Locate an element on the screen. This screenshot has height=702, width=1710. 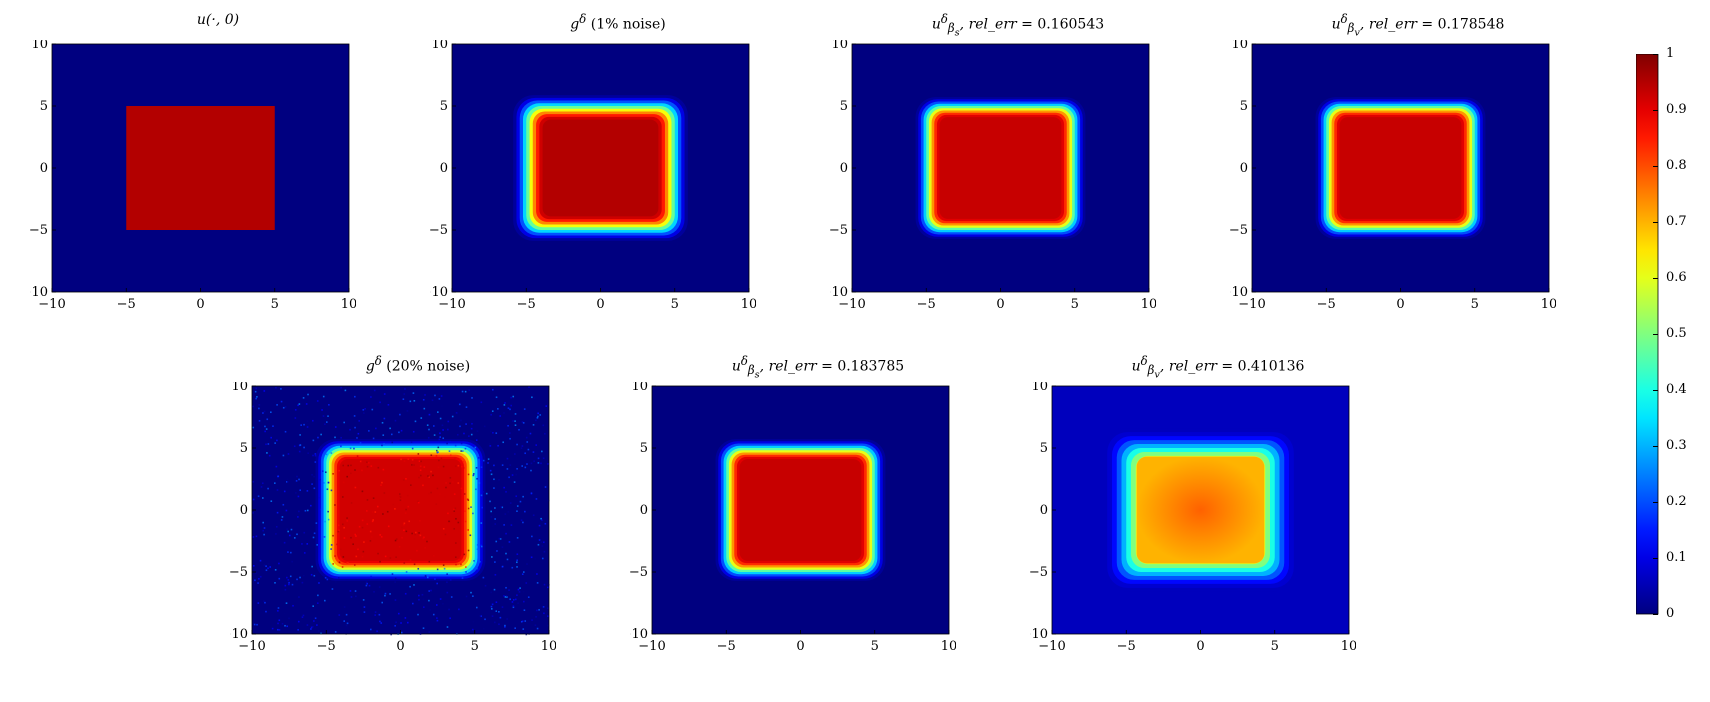
heatmap-noise is located at coordinates (401, 511).